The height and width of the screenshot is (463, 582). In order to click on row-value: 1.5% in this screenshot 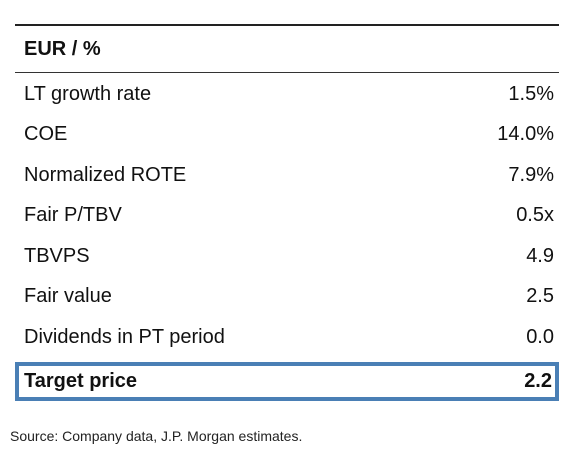, I will do `click(531, 93)`.